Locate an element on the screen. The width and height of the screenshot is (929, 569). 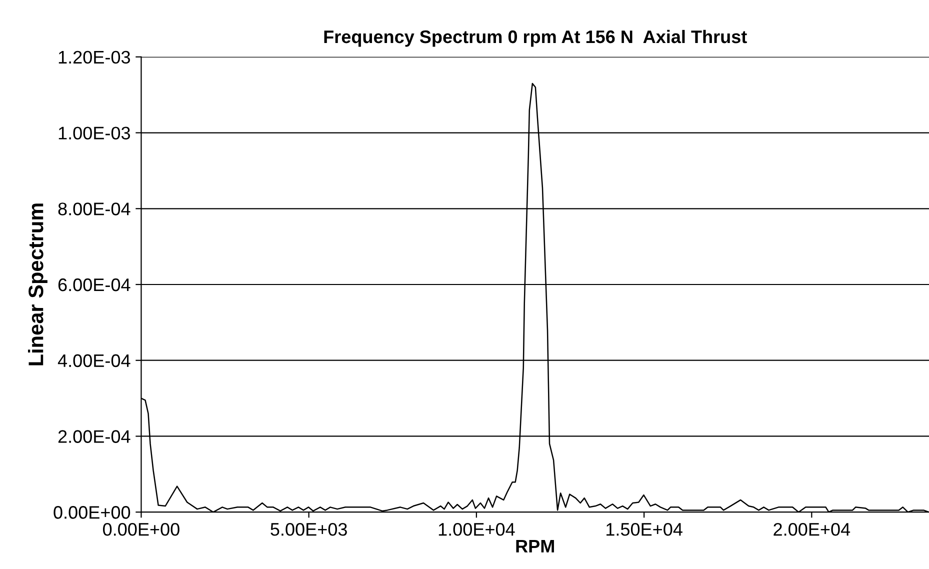
y-tick-label: 4.00E-04 is located at coordinates (94, 361).